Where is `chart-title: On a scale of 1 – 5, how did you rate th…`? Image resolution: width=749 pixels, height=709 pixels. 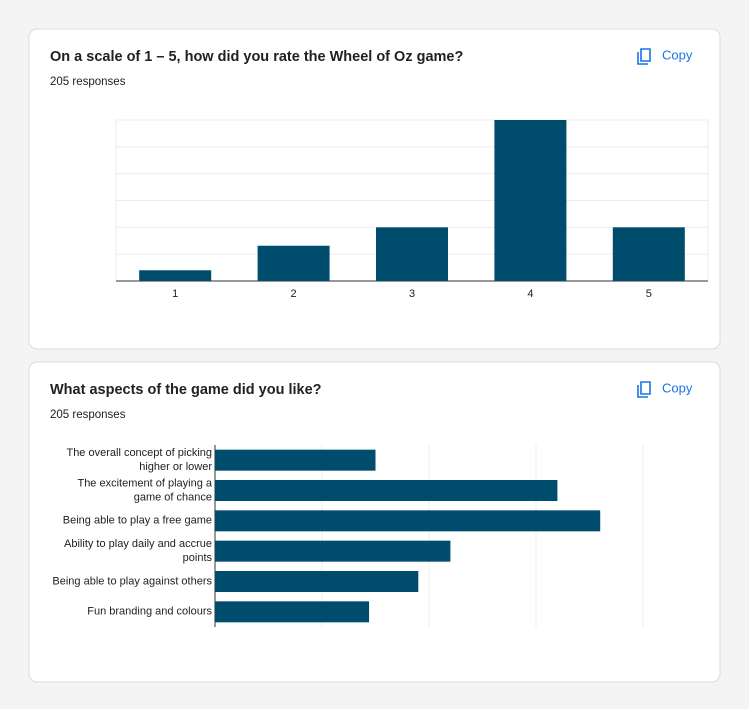
chart-title: On a scale of 1 – 5, how did you rate th… is located at coordinates (256, 57).